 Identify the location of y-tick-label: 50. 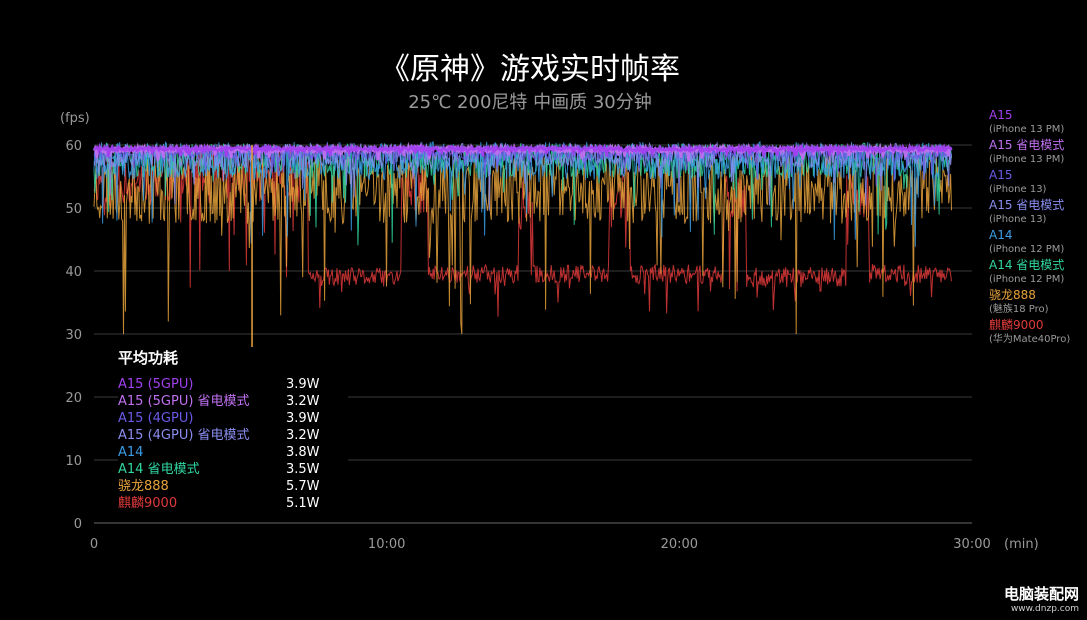
(73, 209).